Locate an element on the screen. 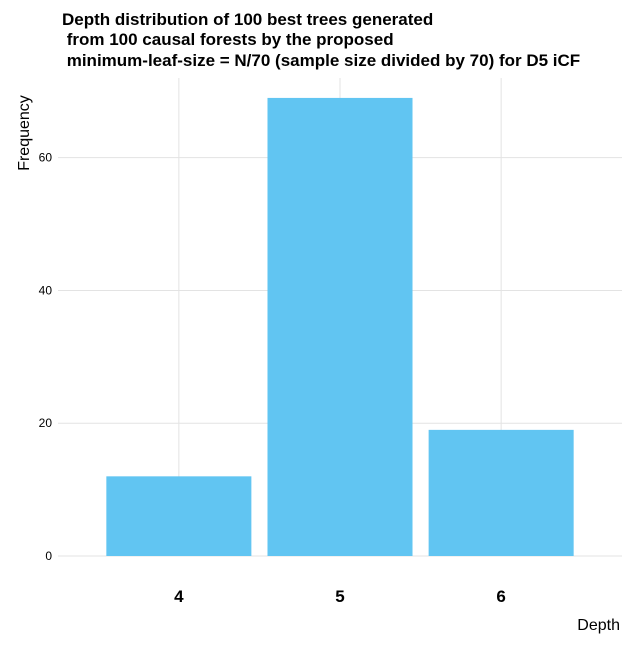 Image resolution: width=640 pixels, height=645 pixels. y-tick-label: 60 is located at coordinates (46, 158).